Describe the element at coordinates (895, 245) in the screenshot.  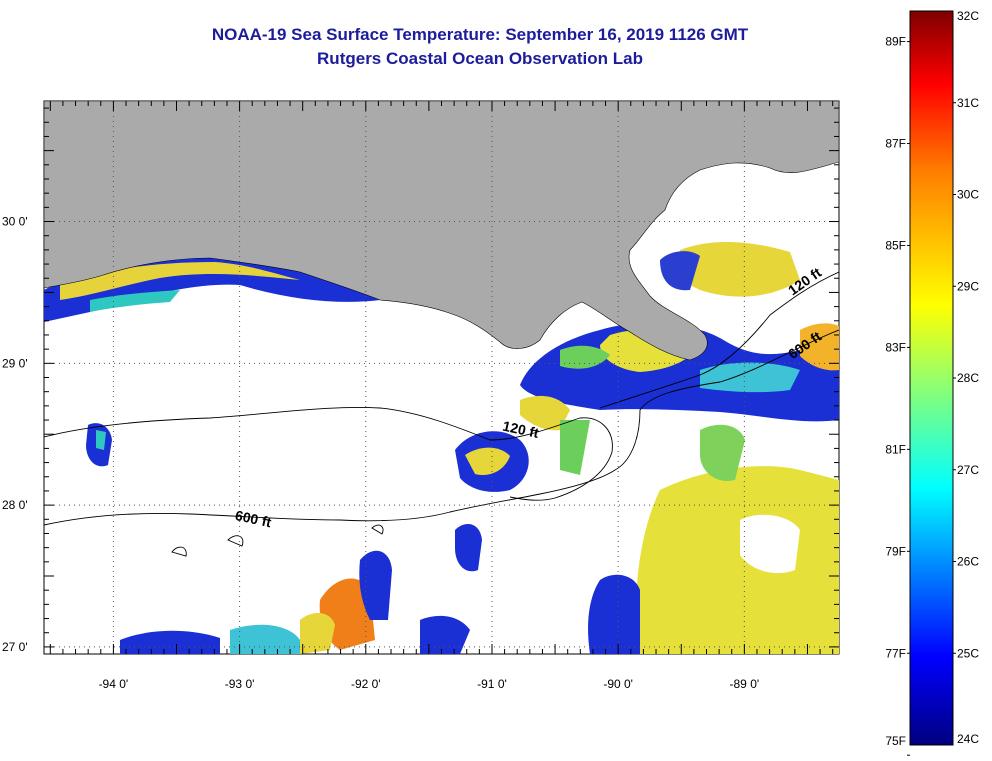
I see `colorbar-fahrenheit-label: 85F` at that location.